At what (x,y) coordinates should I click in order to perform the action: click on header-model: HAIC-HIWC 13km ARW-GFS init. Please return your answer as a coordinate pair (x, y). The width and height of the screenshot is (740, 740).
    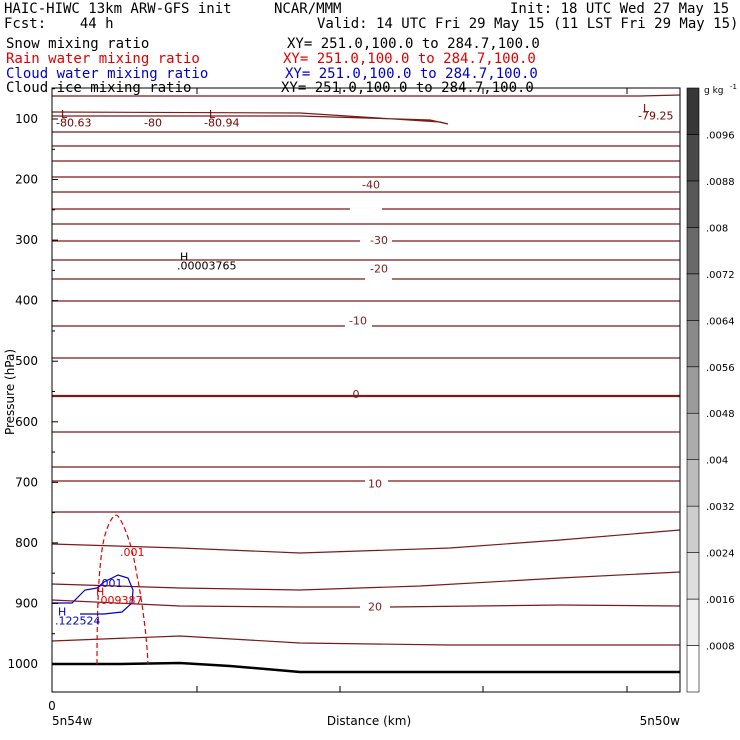
    Looking at the image, I should click on (118, 9).